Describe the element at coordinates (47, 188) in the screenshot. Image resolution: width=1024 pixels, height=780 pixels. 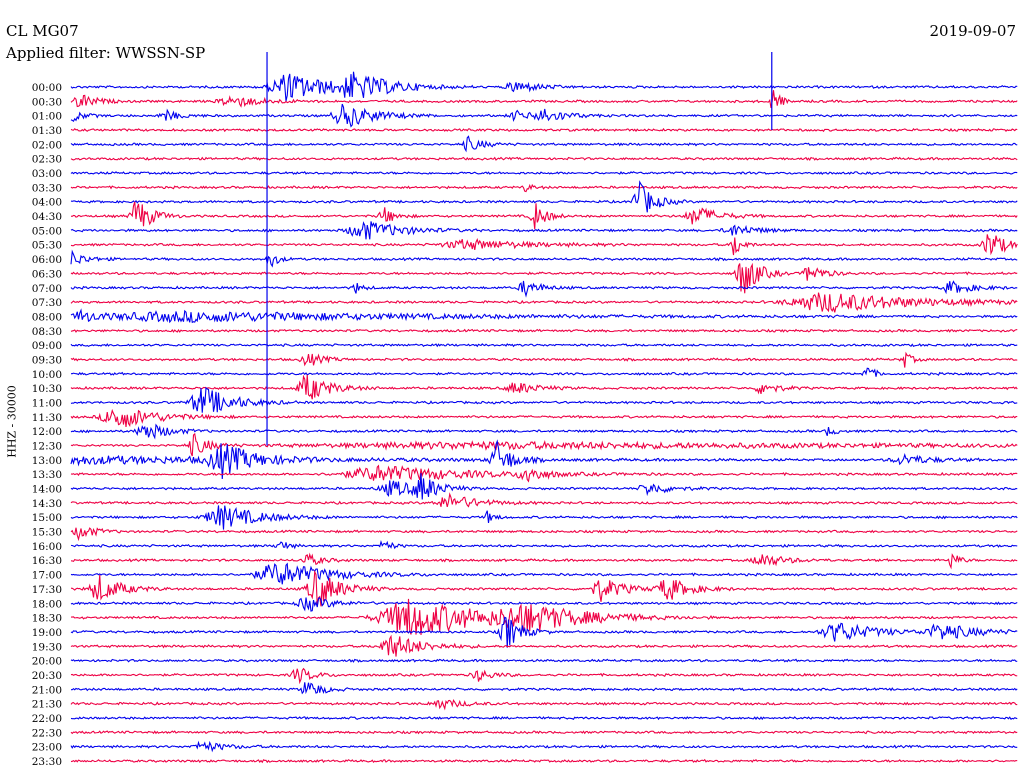
I see `row-time-label: 03:30` at that location.